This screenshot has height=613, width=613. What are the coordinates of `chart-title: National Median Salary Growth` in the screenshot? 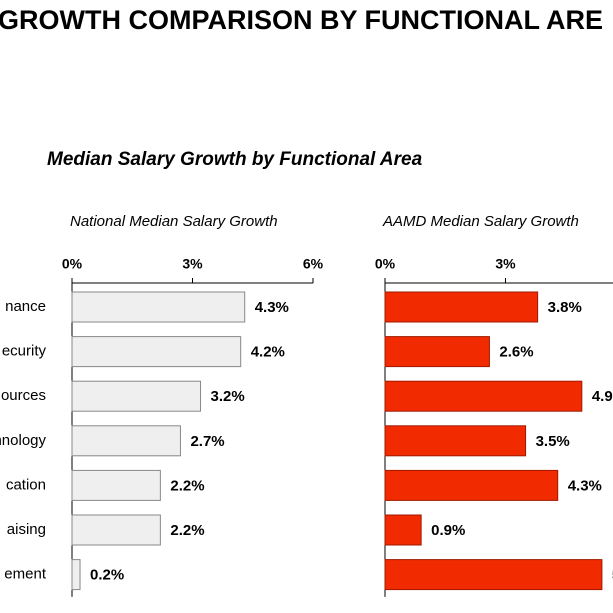 It's located at (174, 221).